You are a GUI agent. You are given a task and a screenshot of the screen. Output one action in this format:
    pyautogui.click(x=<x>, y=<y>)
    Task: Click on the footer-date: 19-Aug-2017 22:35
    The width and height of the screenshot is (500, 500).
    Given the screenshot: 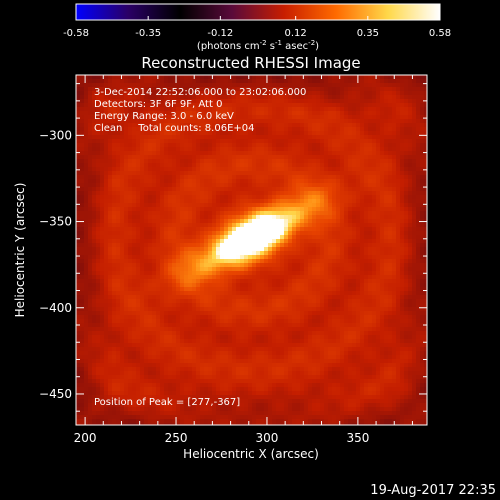 What is the action you would take?
    pyautogui.click(x=433, y=490)
    